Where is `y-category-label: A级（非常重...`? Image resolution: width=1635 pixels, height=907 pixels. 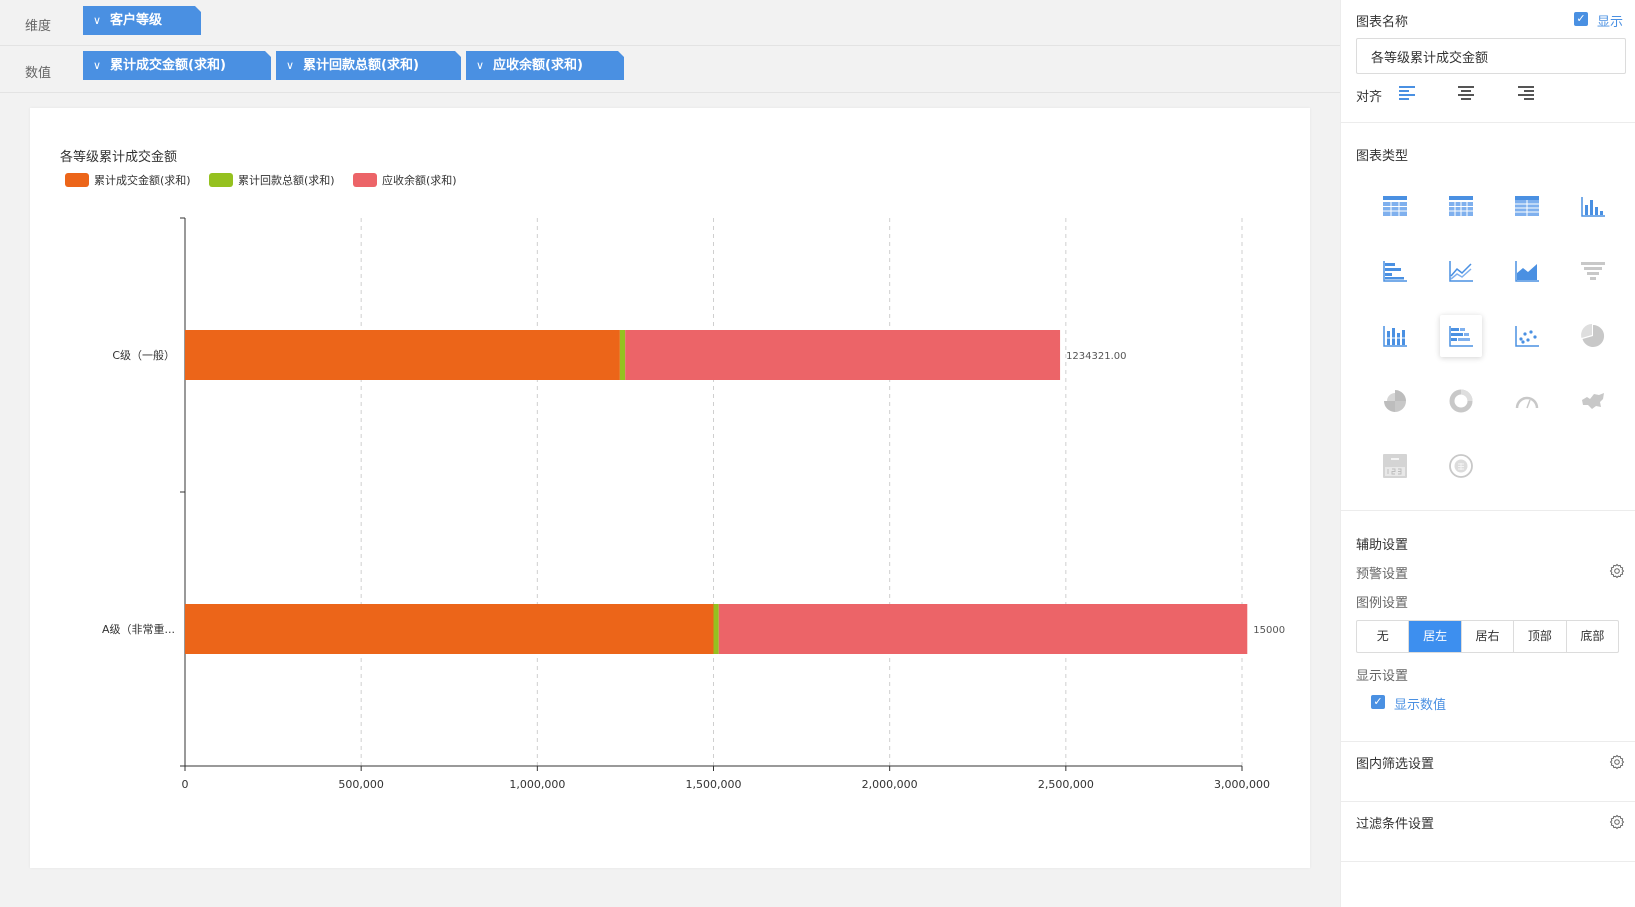
y-category-label: A级（非常重... is located at coordinates (138, 629).